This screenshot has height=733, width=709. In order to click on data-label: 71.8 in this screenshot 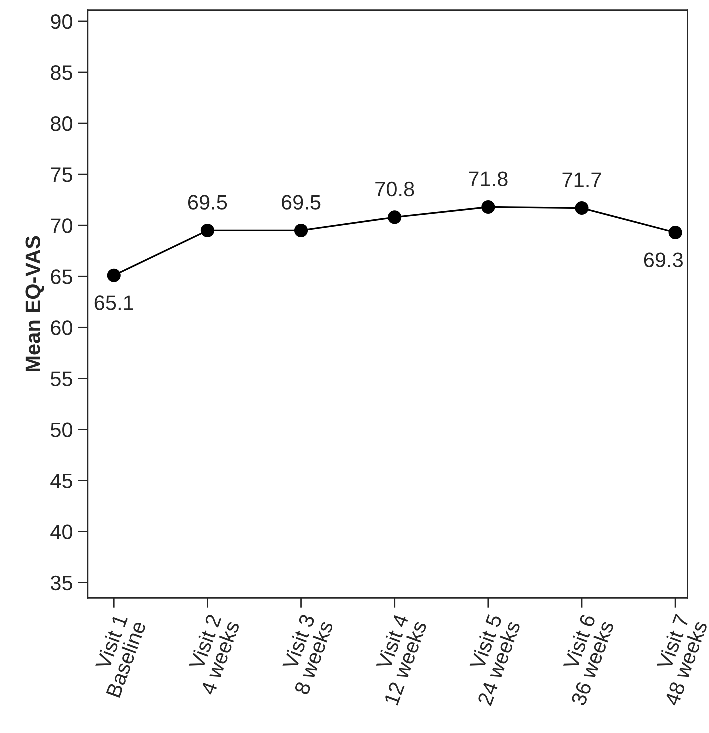, I will do `click(488, 179)`.